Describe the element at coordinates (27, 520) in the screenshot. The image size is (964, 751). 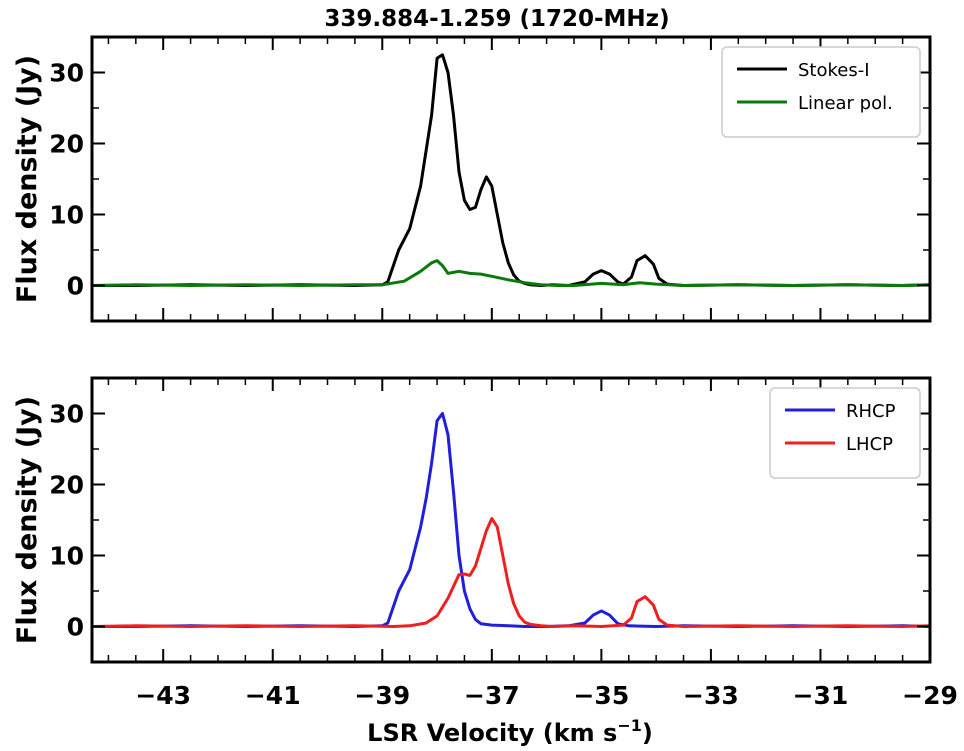
I see `bottom-y-axis-label: Flux density (Jy)` at that location.